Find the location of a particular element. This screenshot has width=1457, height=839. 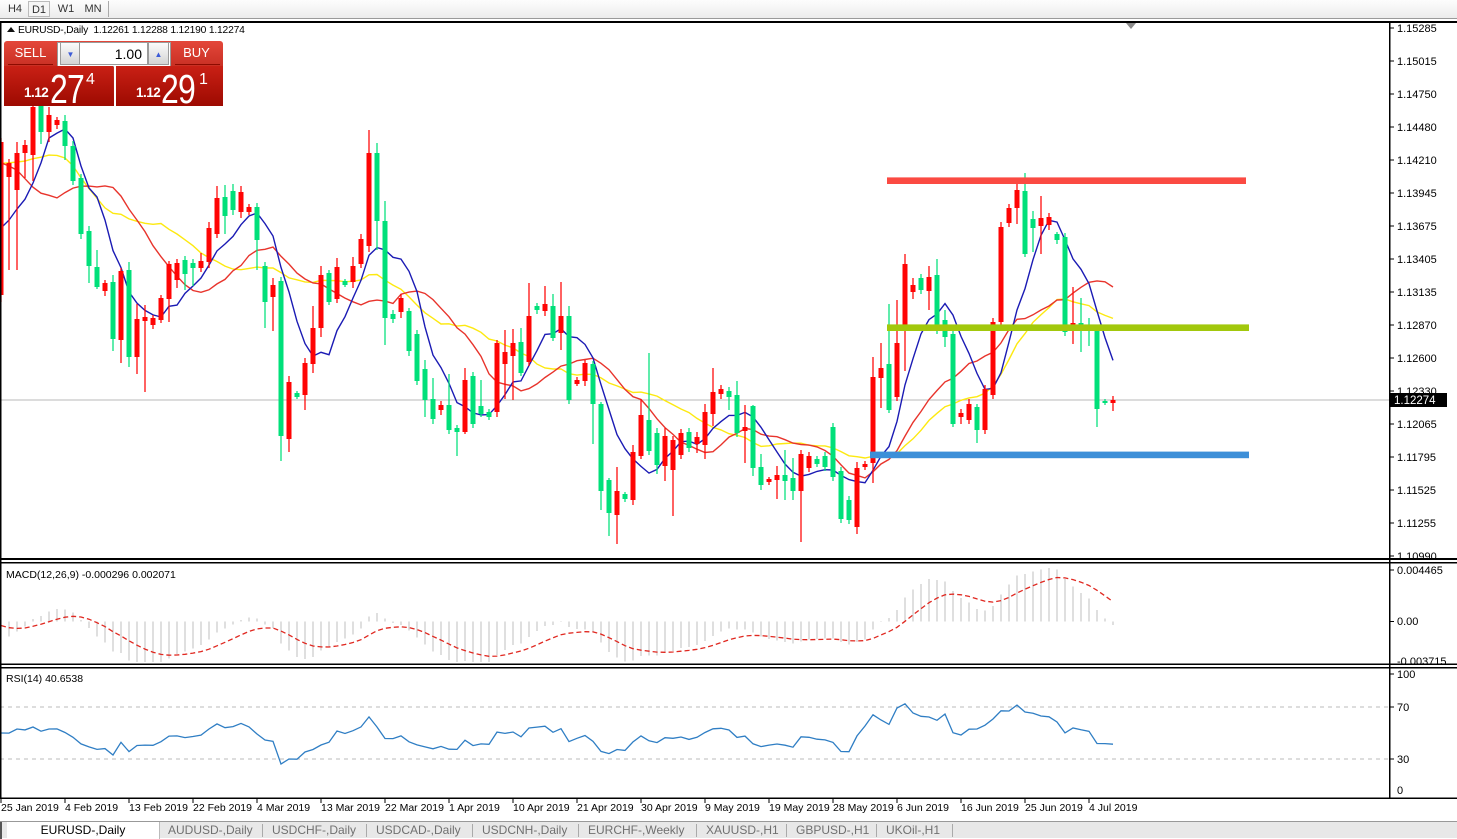

svg-text: -0.003715 is located at coordinates (1422, 662).